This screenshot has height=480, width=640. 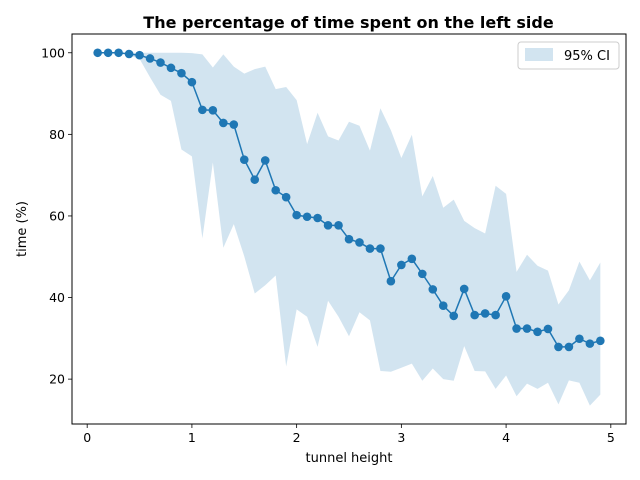 What do you see at coordinates (53, 52) in the screenshot?
I see `y-tick-label: 100` at bounding box center [53, 52].